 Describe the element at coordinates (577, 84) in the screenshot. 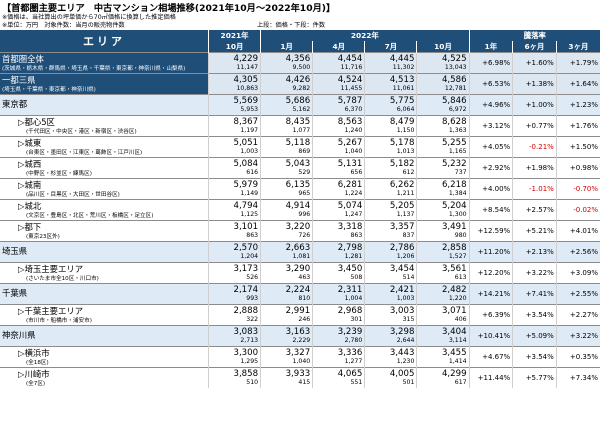

I see `rate-cell: +1.64%` at that location.